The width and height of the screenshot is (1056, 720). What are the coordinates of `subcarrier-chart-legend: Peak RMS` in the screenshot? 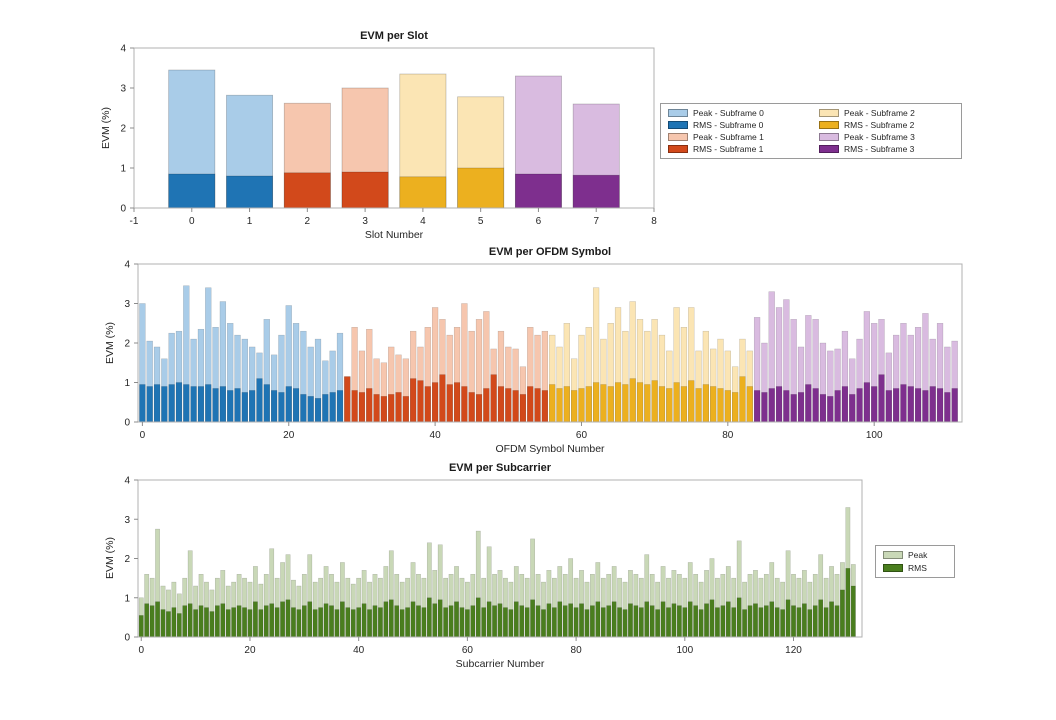 It's located at (915, 561).